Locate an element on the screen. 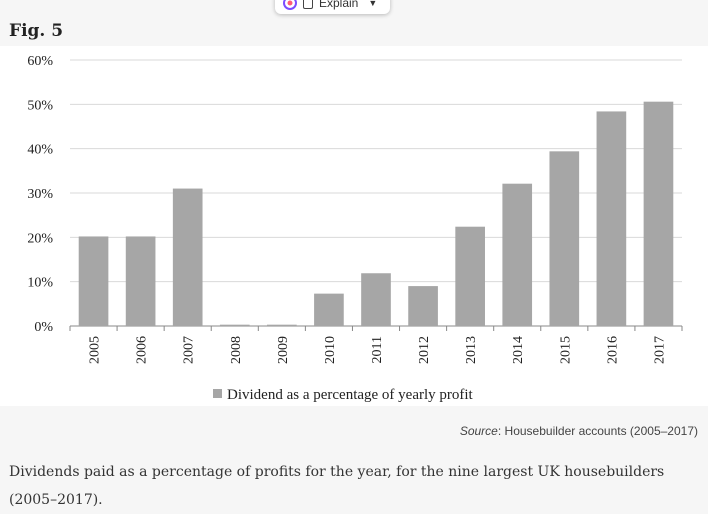 The width and height of the screenshot is (708, 514). y-tick-label: 50% is located at coordinates (40, 105).